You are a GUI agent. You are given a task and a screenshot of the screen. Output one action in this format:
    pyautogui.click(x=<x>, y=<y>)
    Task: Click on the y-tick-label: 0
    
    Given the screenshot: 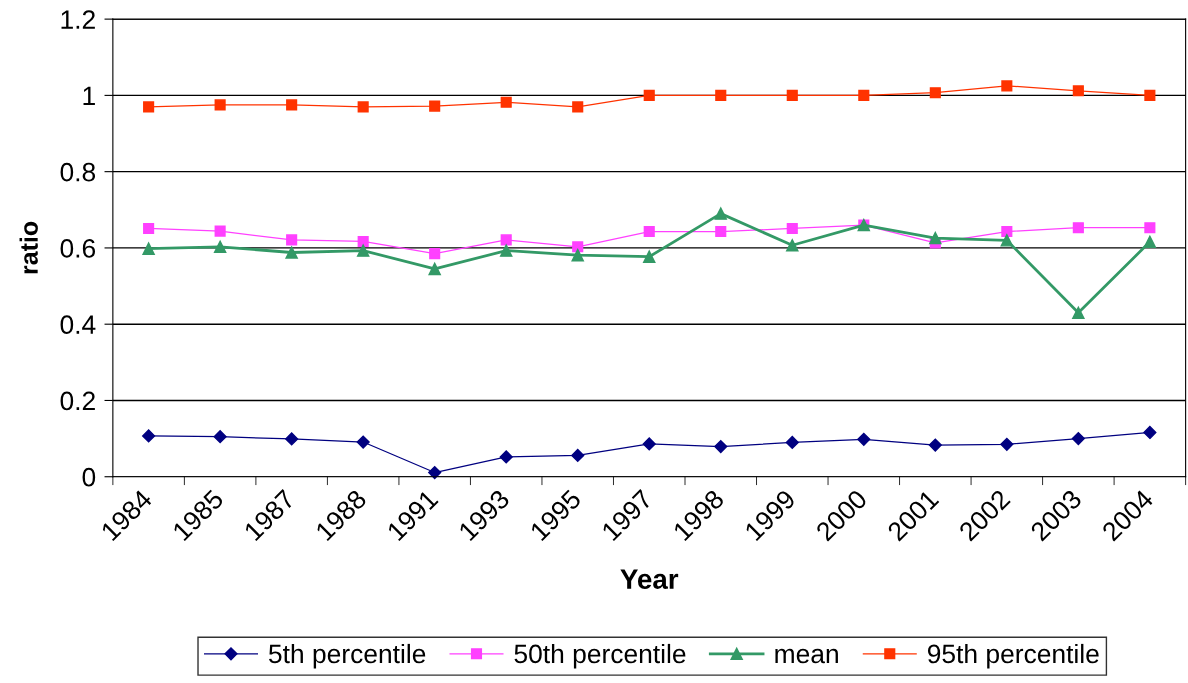 What is the action you would take?
    pyautogui.click(x=89, y=477)
    